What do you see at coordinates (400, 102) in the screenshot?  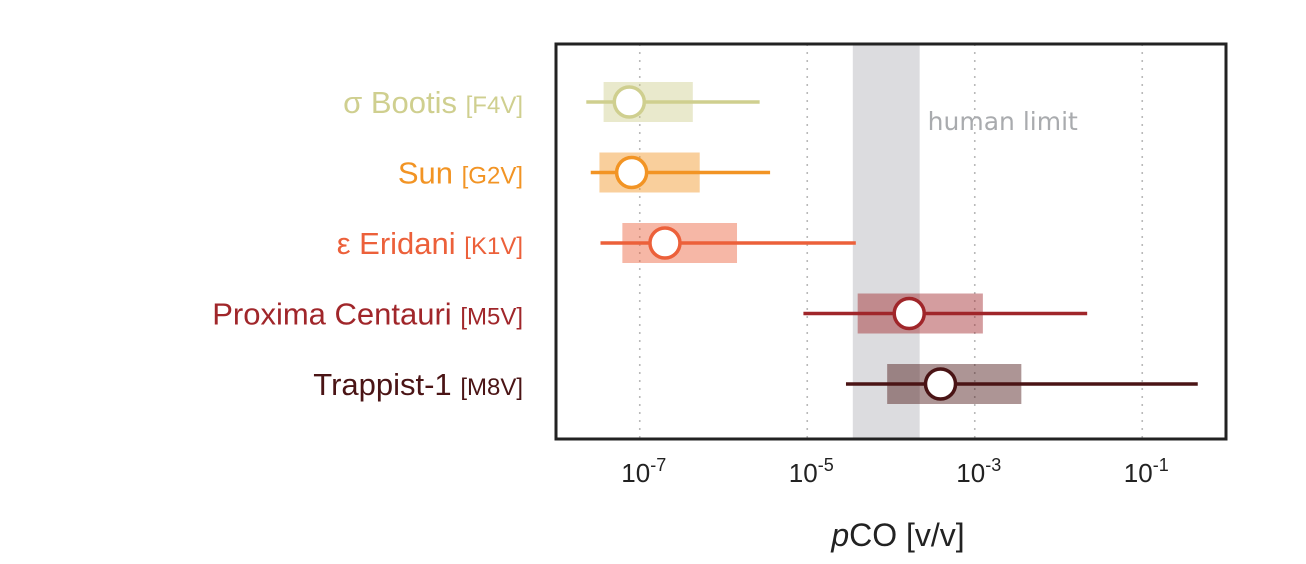 I see `star-name: σ Bootis` at bounding box center [400, 102].